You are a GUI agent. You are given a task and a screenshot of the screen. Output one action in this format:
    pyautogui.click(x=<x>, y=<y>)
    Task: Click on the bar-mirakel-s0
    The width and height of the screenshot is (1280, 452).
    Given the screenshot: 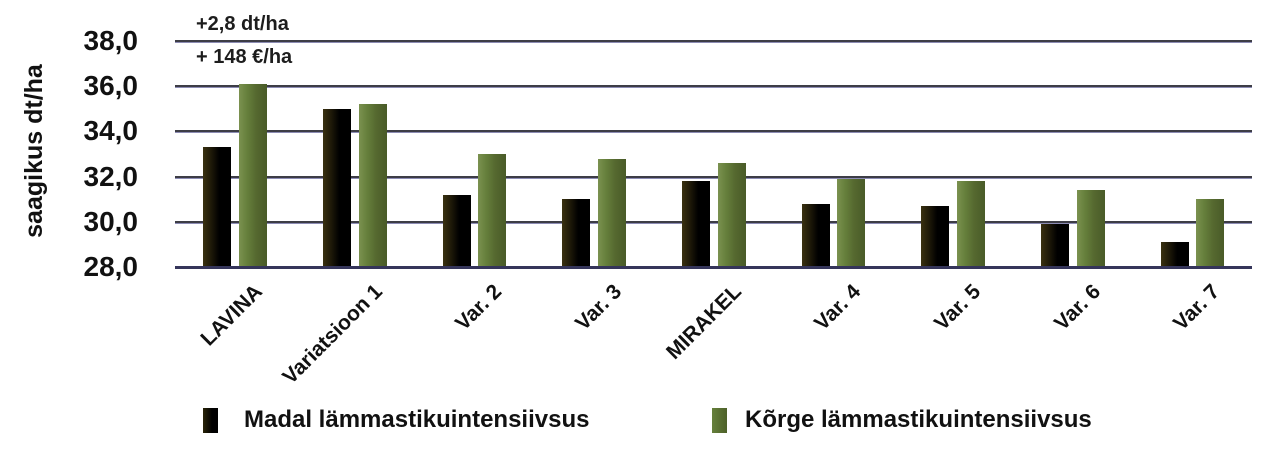 What is the action you would take?
    pyautogui.click(x=696, y=224)
    